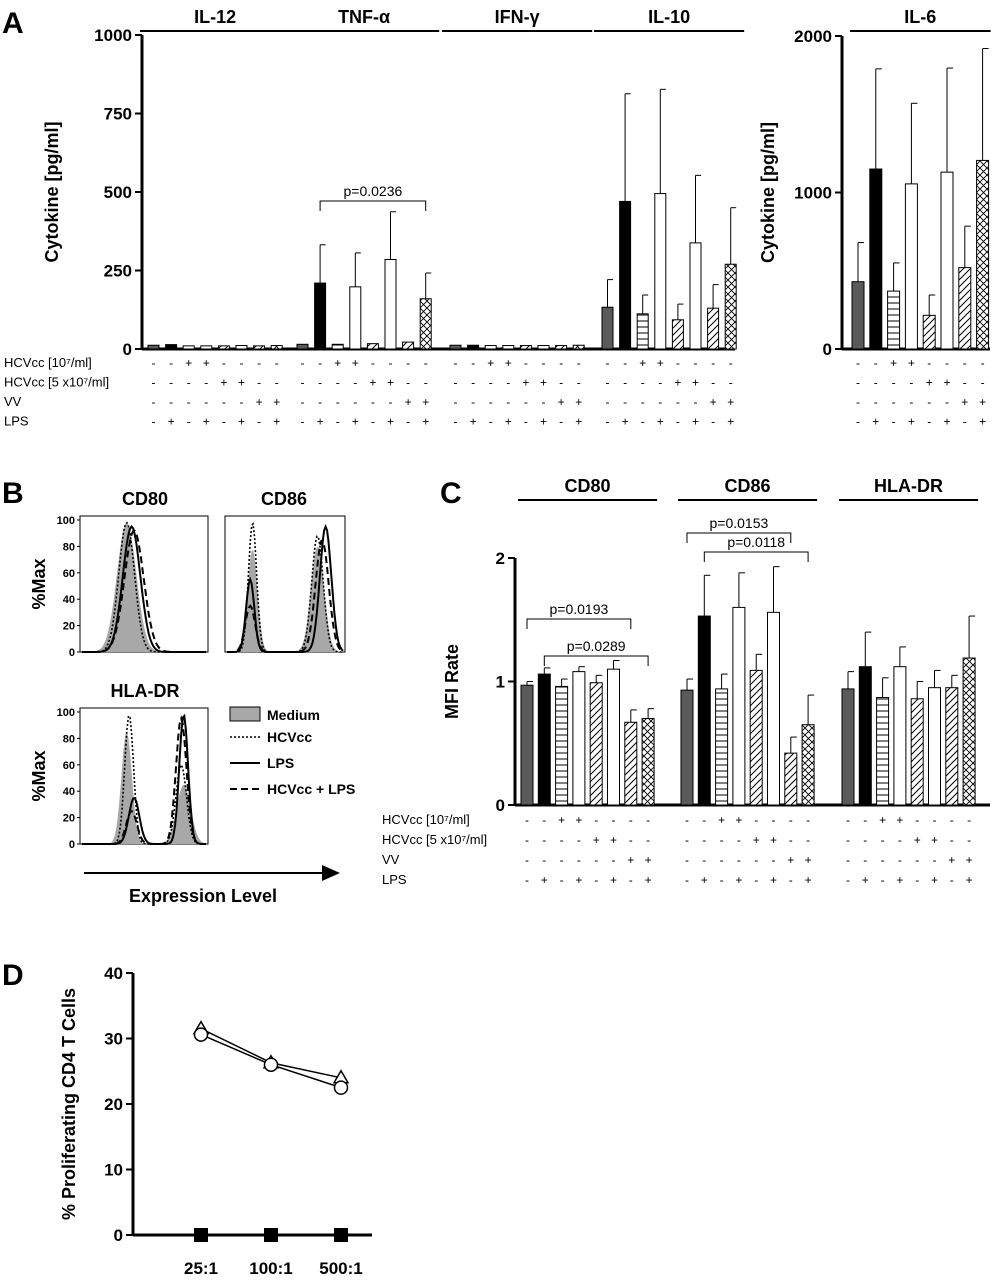  What do you see at coordinates (373, 191) in the screenshot?
I see `p-value-label: p=0.0236` at bounding box center [373, 191].